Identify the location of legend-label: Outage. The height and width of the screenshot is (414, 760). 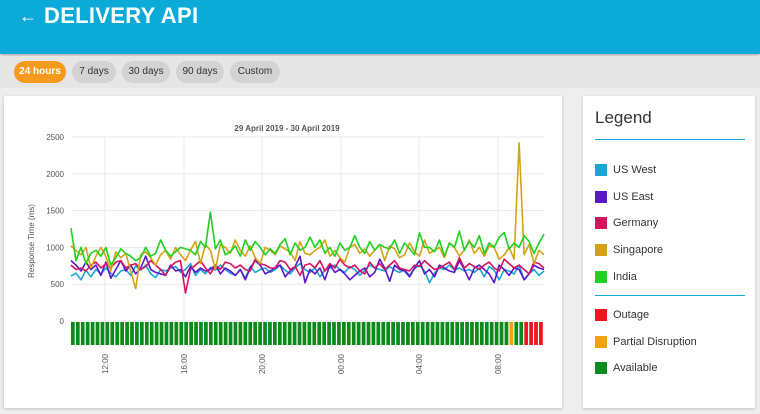
(631, 315).